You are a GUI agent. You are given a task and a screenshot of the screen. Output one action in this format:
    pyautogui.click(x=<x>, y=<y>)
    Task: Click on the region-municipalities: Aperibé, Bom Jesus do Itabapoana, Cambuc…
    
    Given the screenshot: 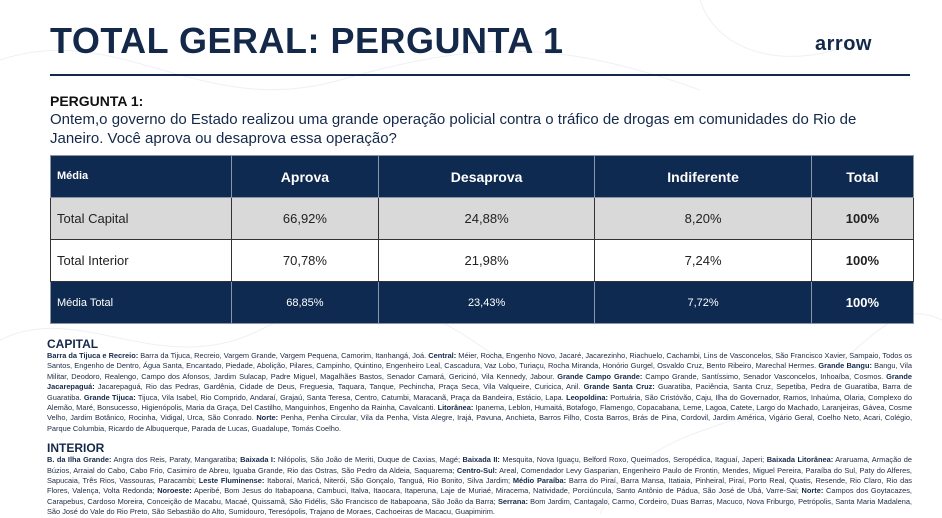 What is the action you would take?
    pyautogui.click(x=496, y=491)
    